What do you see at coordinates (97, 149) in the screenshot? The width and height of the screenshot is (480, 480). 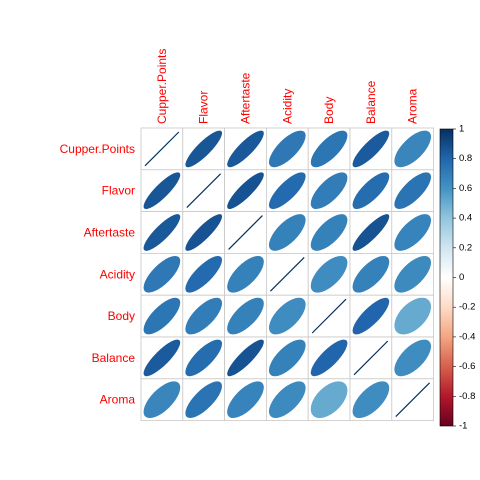 I see `row-label: Cupper.Points` at bounding box center [97, 149].